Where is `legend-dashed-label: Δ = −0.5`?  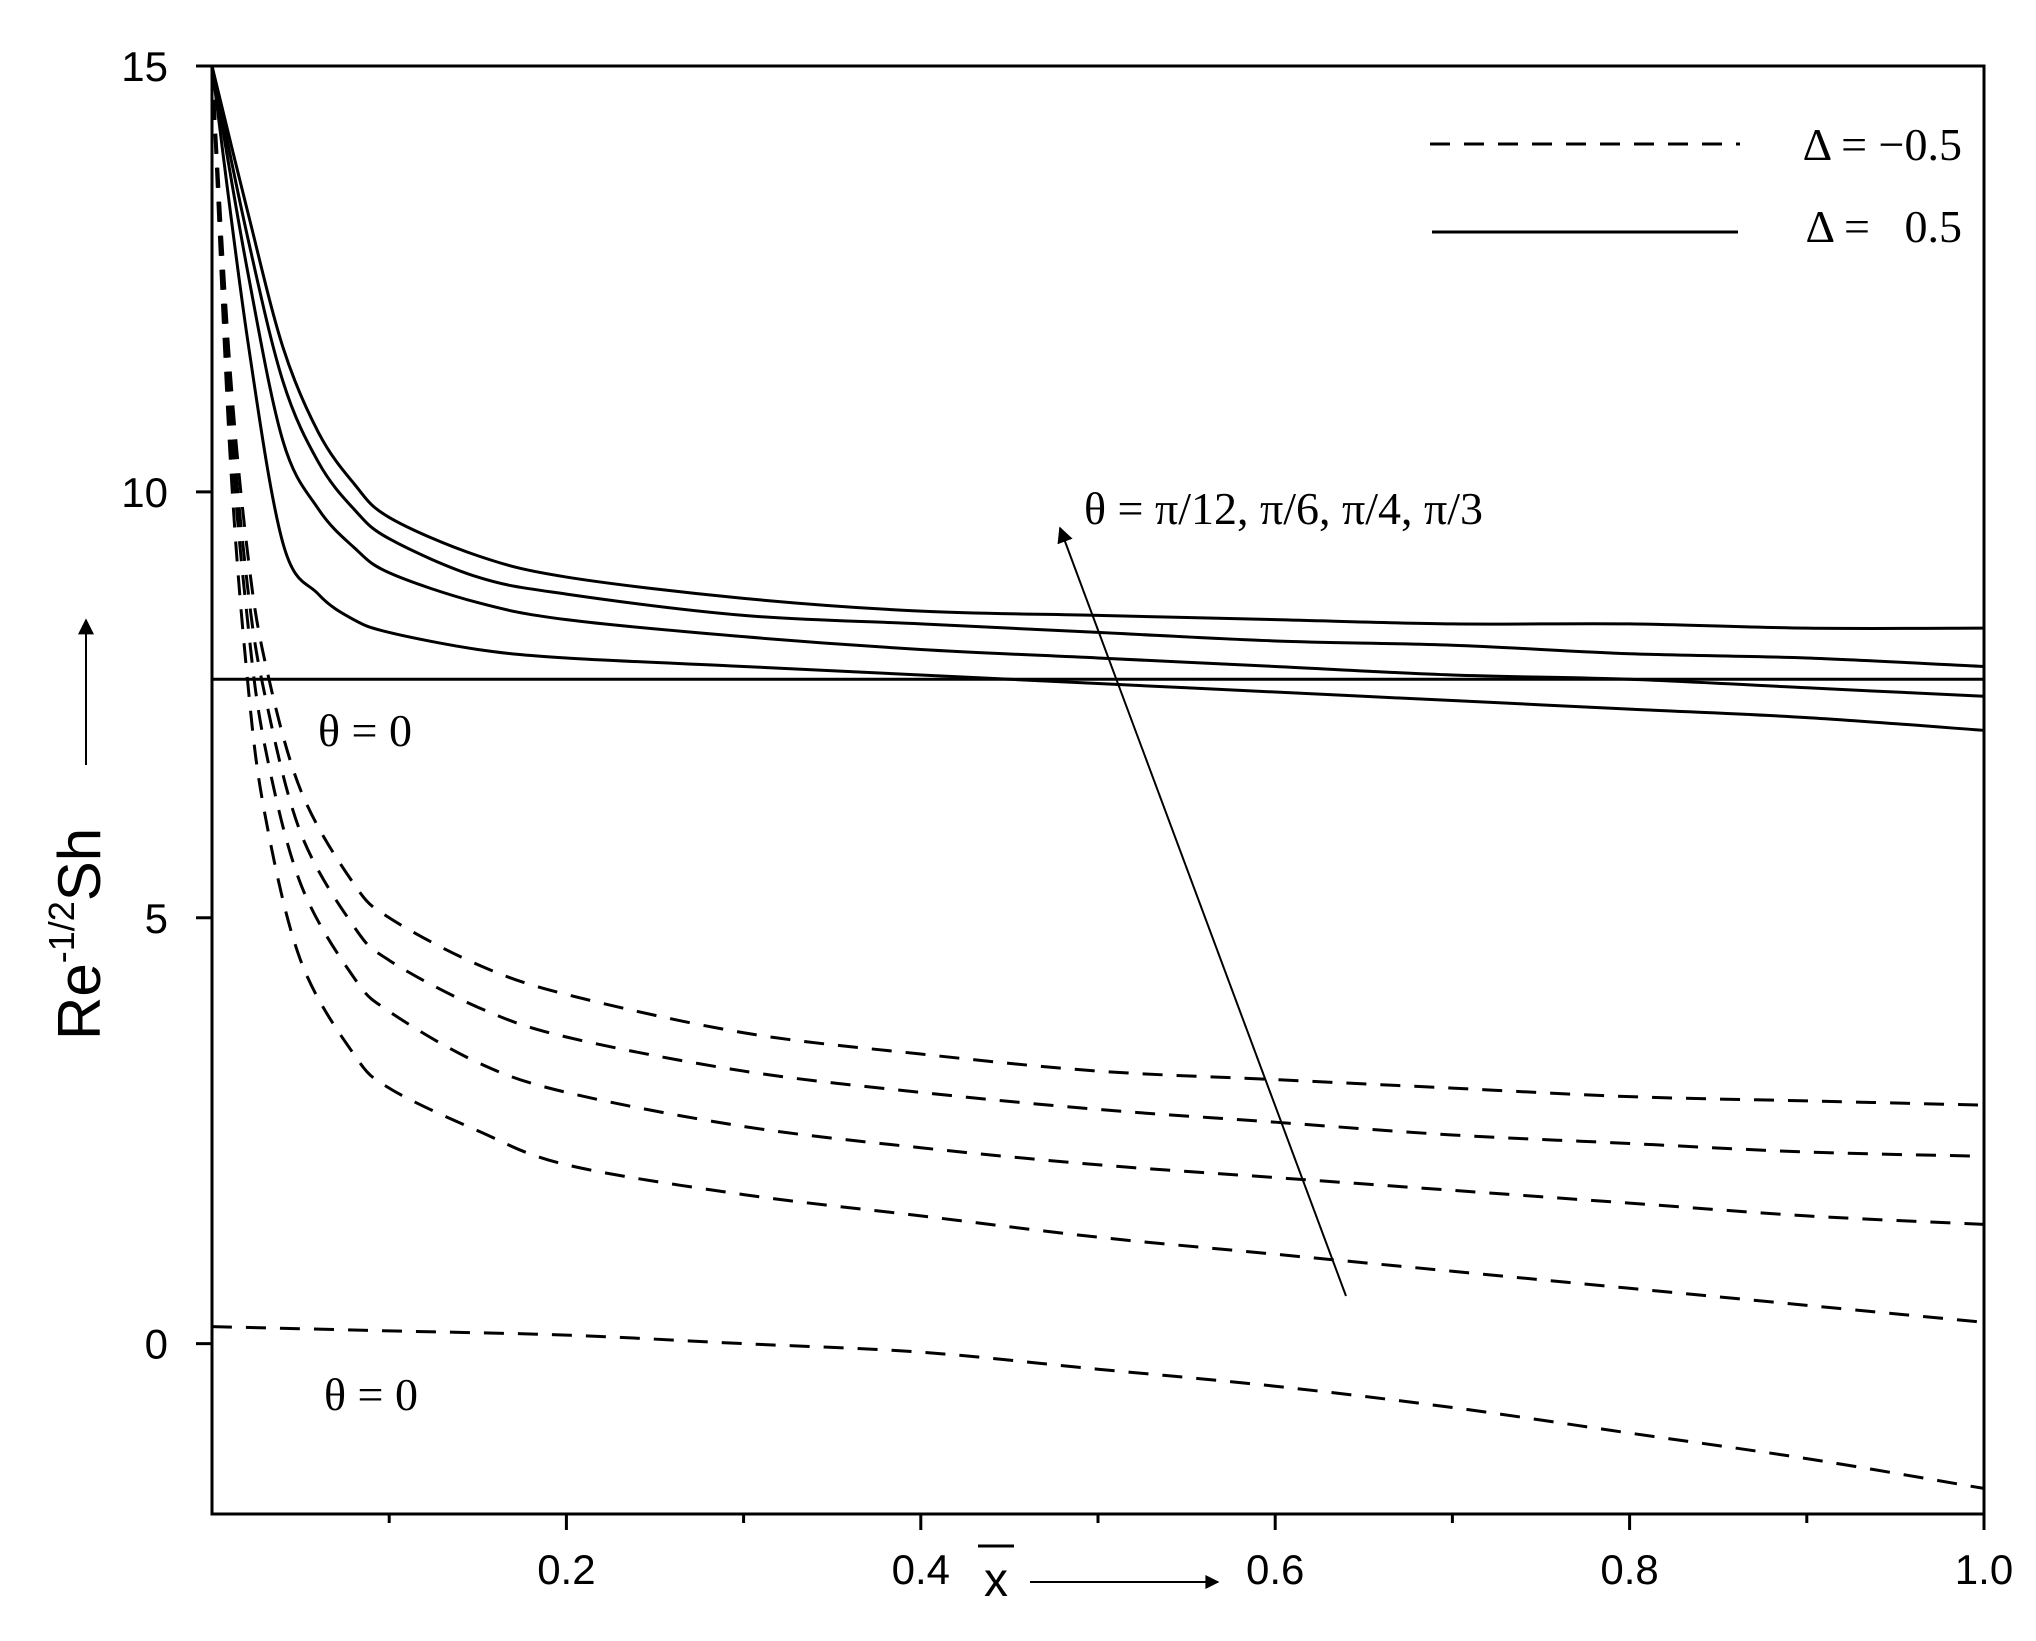 legend-dashed-label: Δ = −0.5 is located at coordinates (1882, 144).